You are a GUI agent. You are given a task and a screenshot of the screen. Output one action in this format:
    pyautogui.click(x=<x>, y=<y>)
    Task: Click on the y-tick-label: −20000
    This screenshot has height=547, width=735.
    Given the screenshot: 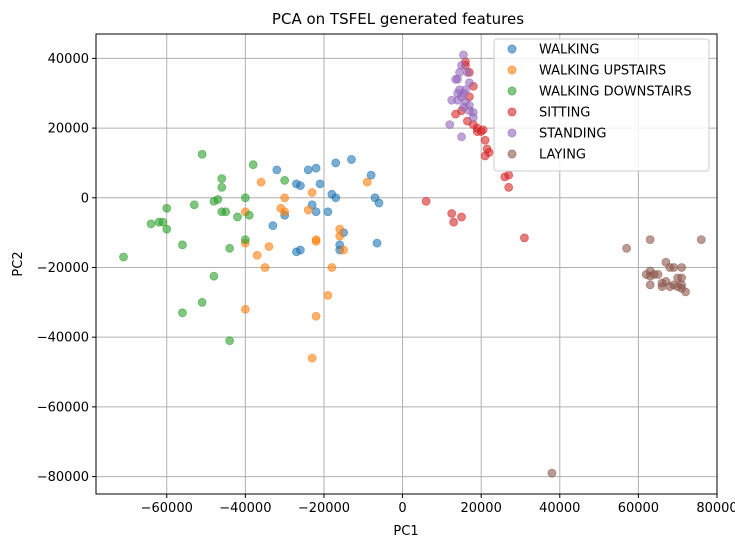 What is the action you would take?
    pyautogui.click(x=63, y=268)
    